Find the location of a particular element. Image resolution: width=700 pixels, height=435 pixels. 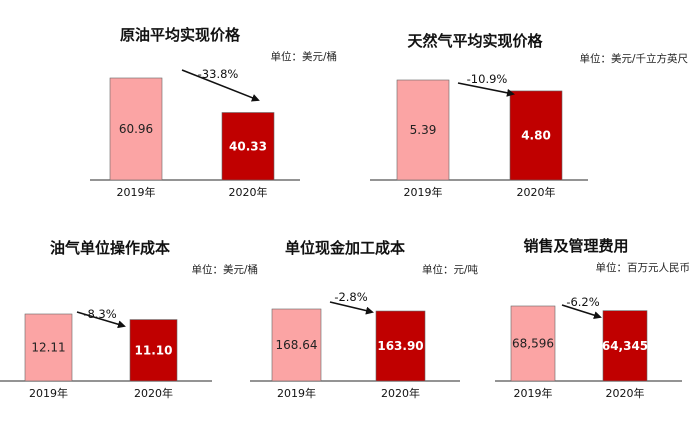

change-percent-label: -10.9% is located at coordinates (487, 79).